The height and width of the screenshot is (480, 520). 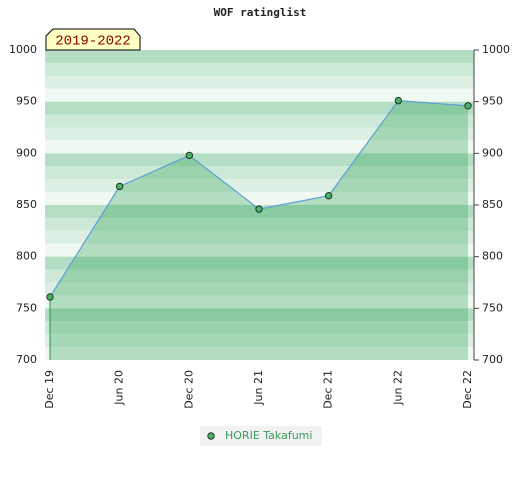 What do you see at coordinates (328, 389) in the screenshot?
I see `x-tick-label: Dec 21` at bounding box center [328, 389].